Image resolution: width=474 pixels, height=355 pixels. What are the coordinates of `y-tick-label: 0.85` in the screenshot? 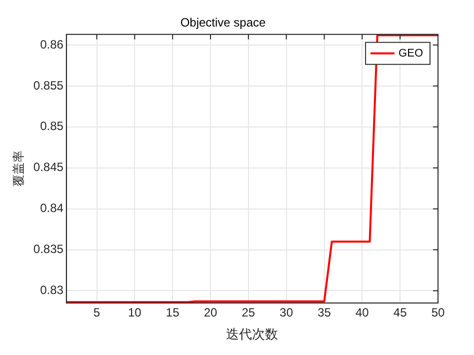 It's located at (52, 126).